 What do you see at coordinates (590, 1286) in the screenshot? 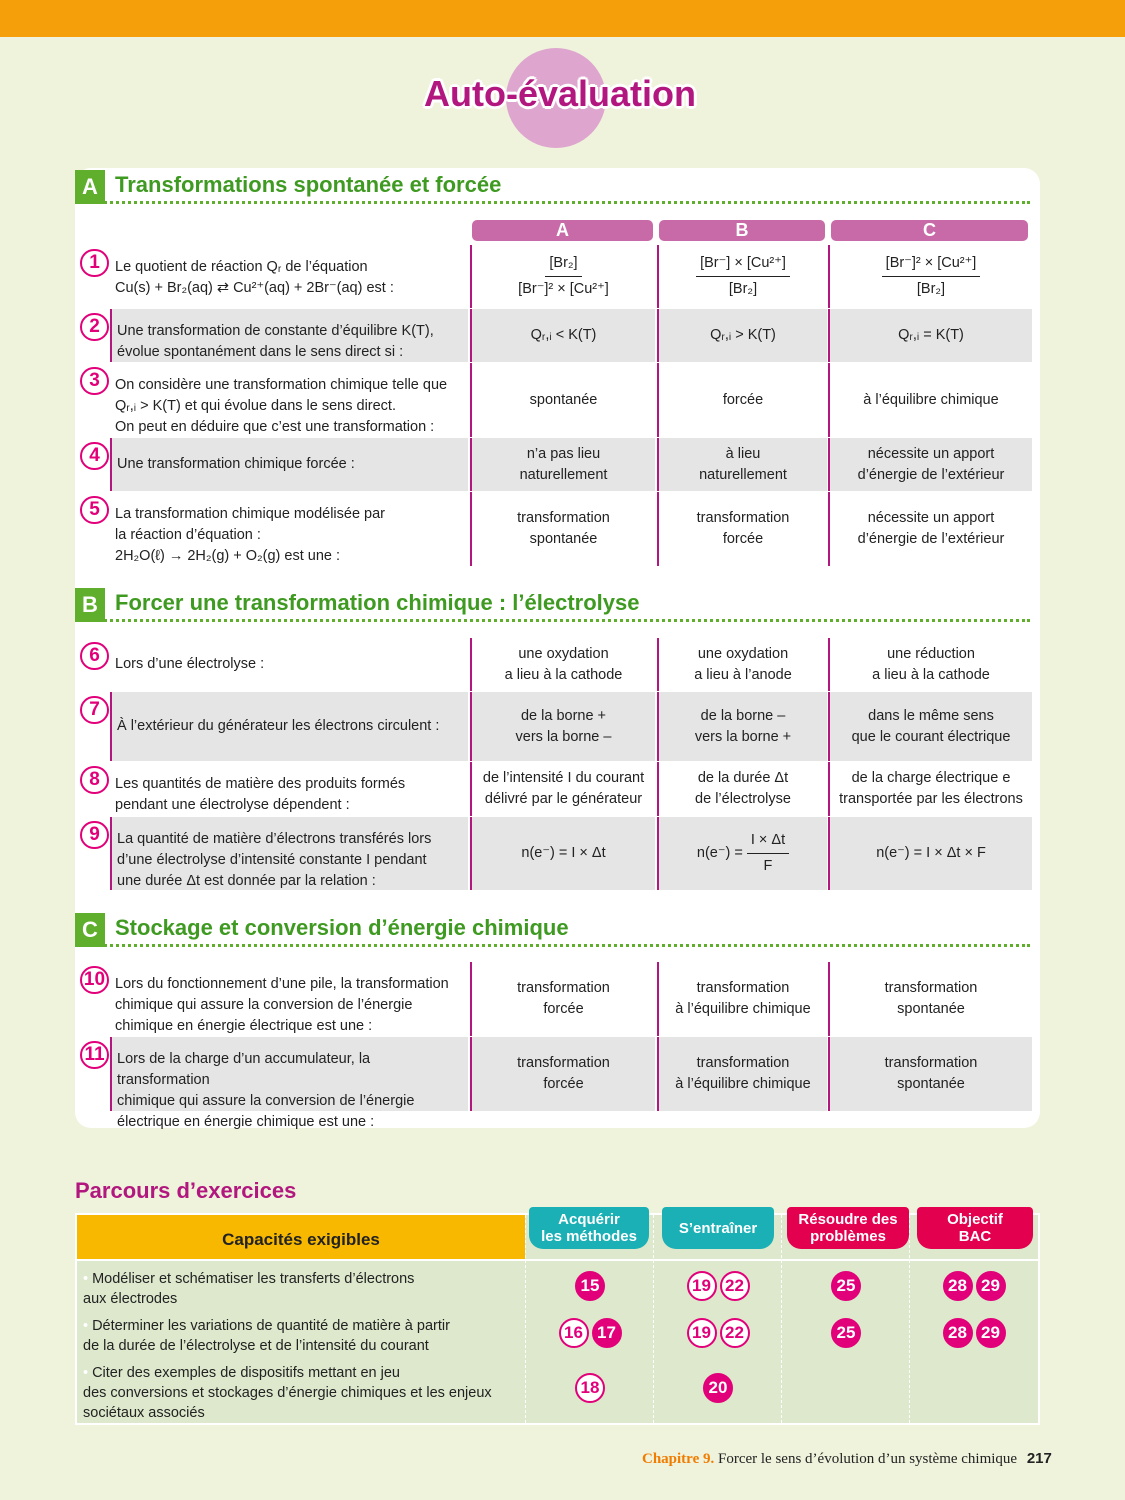
I see `exercise-number-badge: 15` at bounding box center [590, 1286].